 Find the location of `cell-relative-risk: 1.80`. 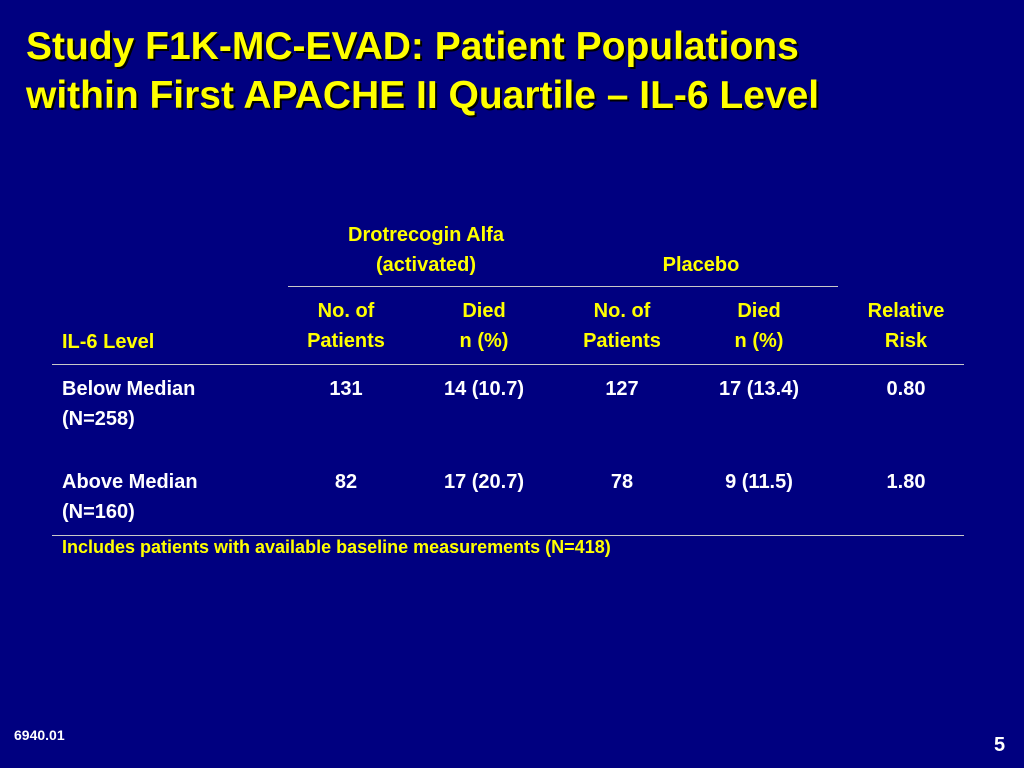

cell-relative-risk: 1.80 is located at coordinates (906, 482).